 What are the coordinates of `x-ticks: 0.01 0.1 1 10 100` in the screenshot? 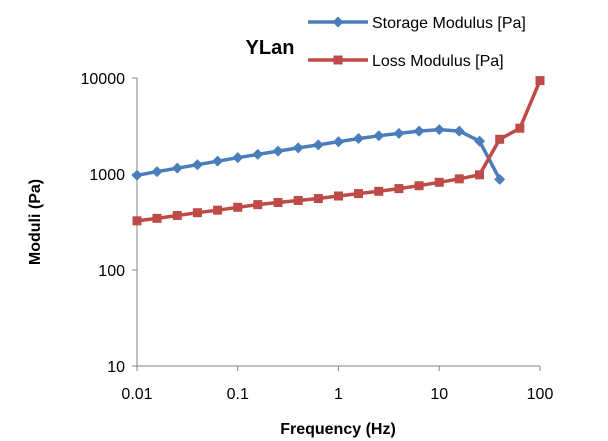 It's located at (337, 384).